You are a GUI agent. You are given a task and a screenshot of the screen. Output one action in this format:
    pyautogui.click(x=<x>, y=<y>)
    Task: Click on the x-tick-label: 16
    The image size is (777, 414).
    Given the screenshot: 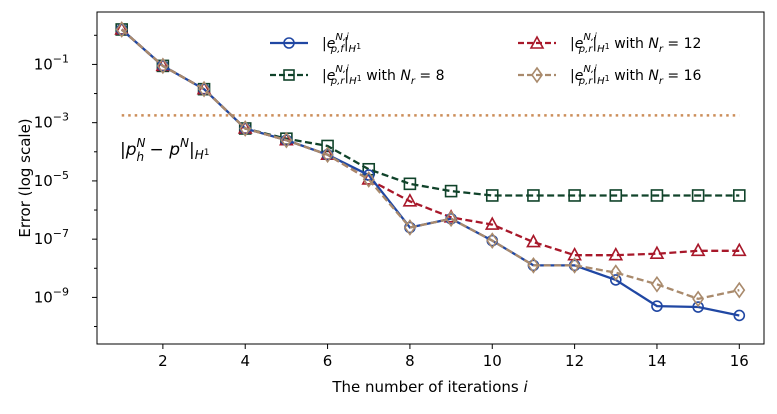 What is the action you would take?
    pyautogui.click(x=739, y=361)
    